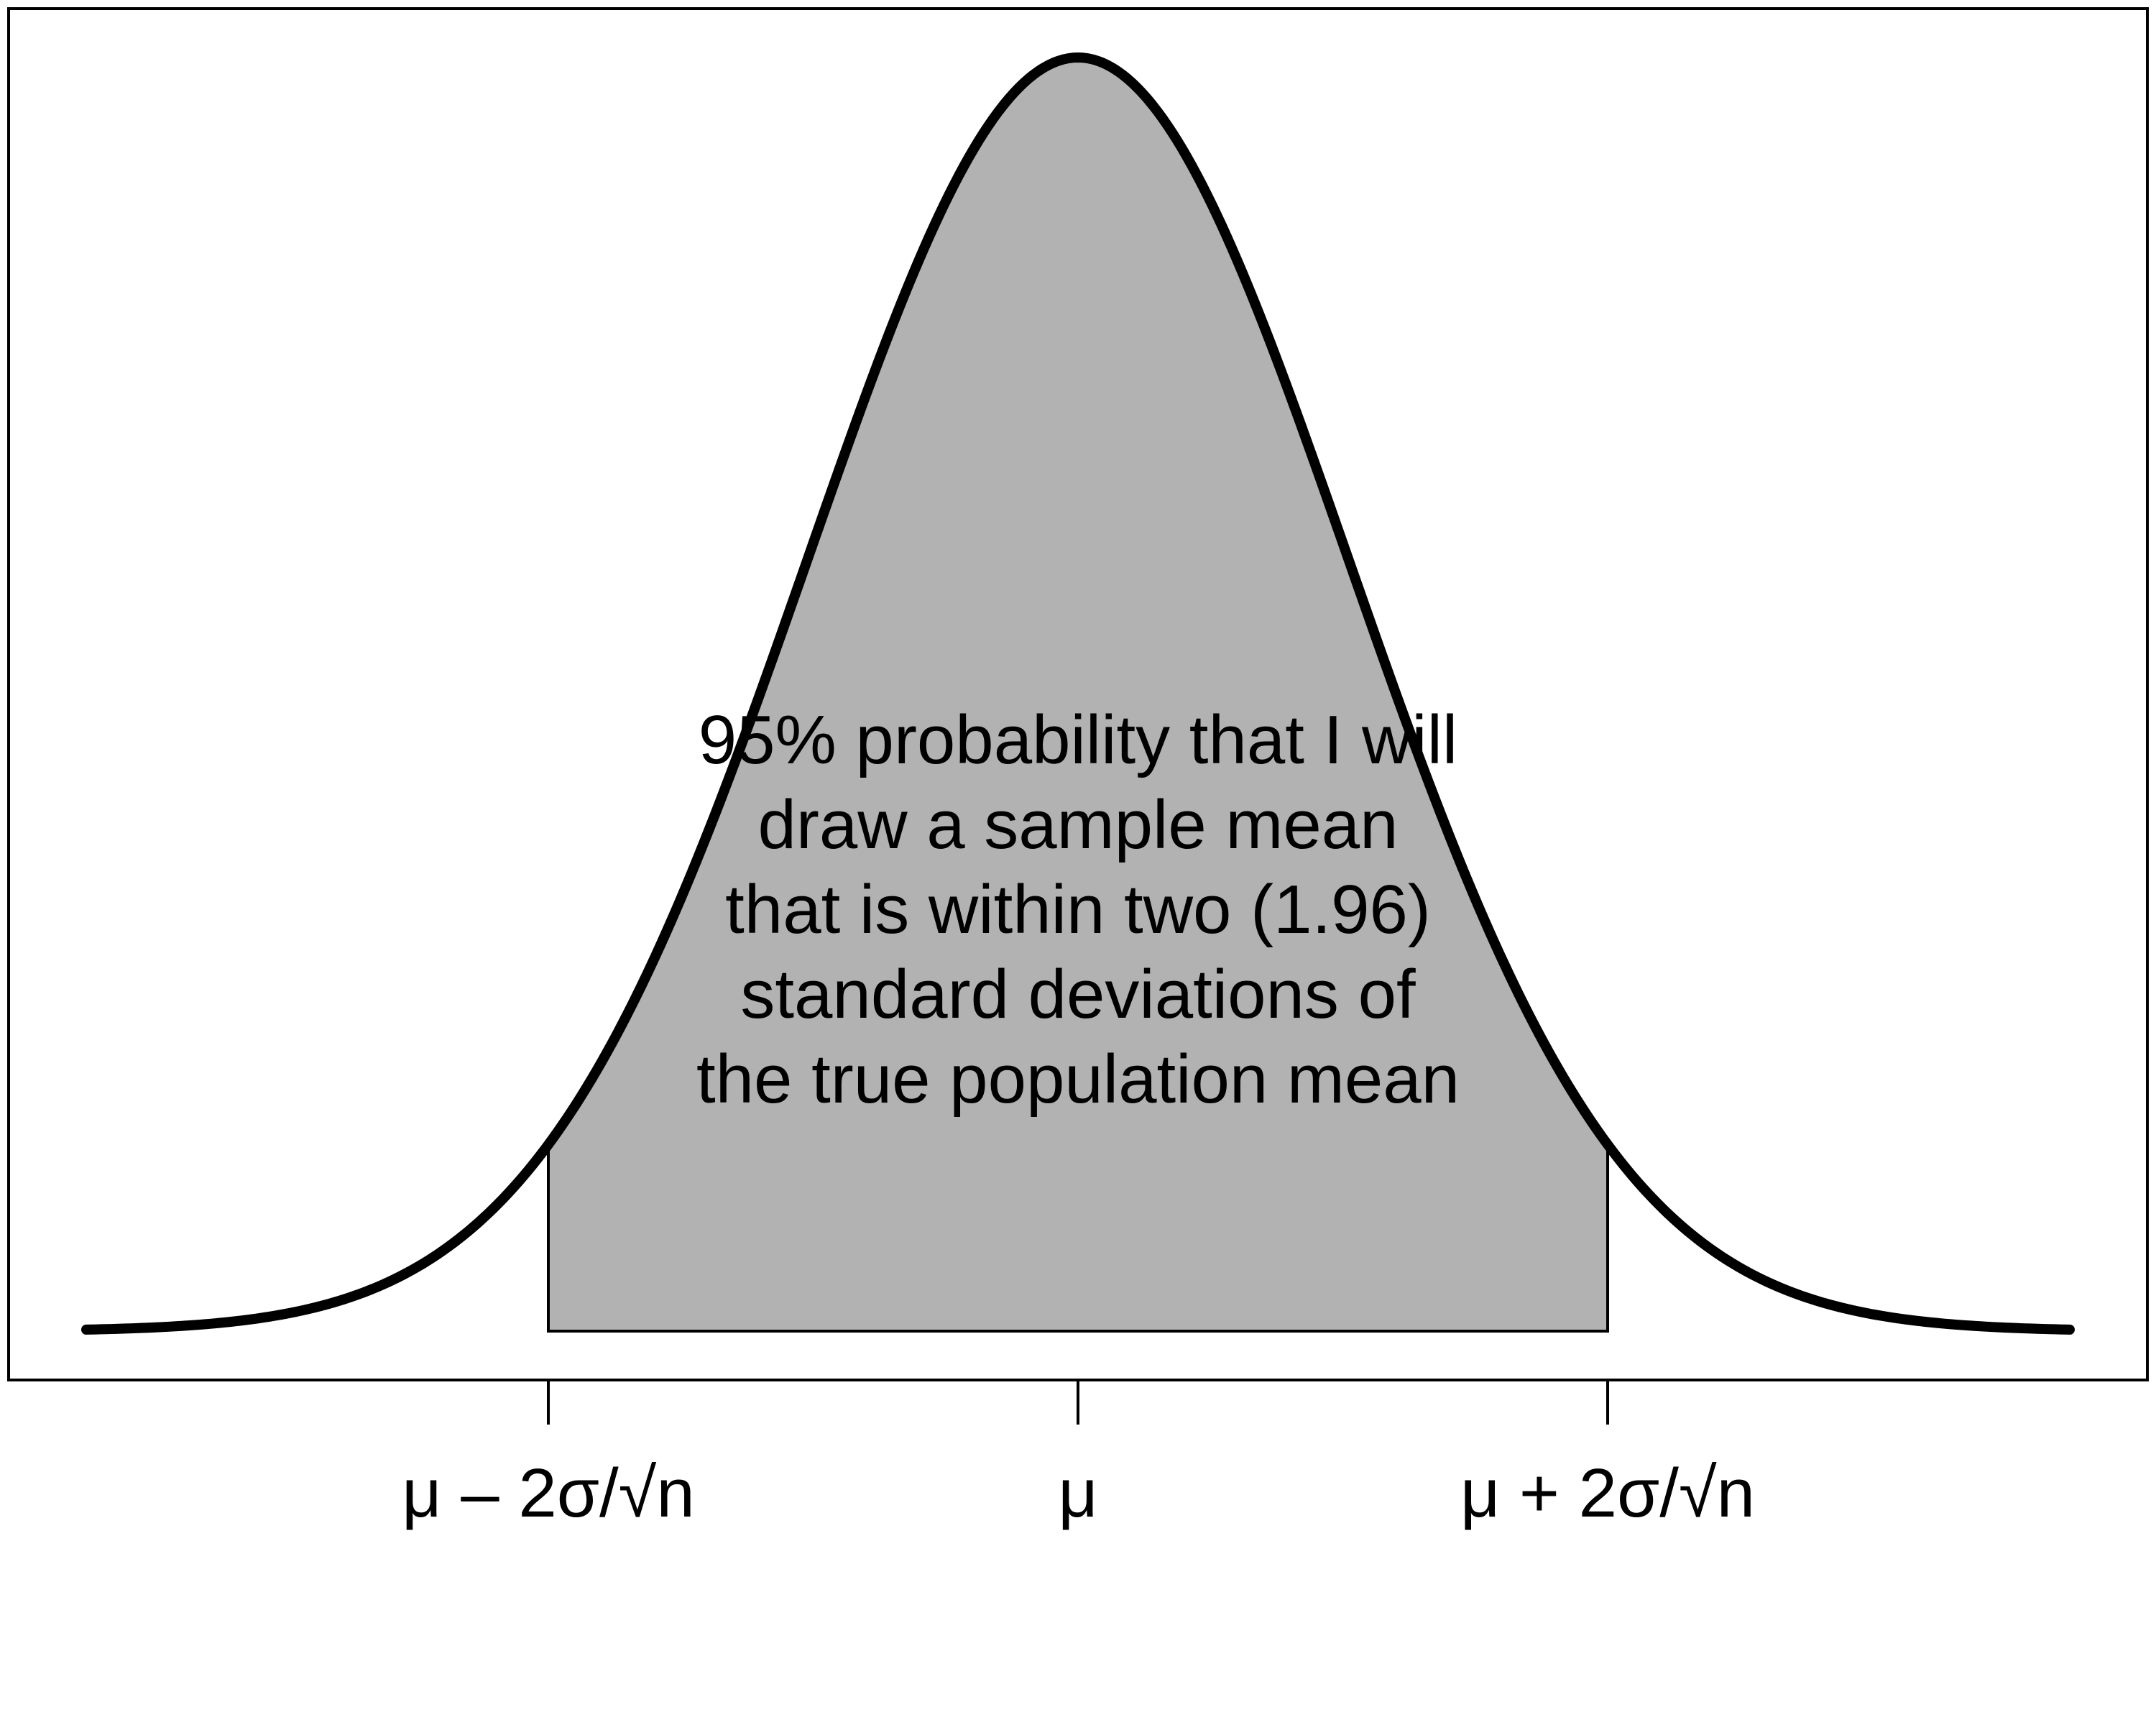 The image size is (2156, 1725). What do you see at coordinates (548, 1493) in the screenshot?
I see `x-tick-label-0: μ – 2σ/√n` at bounding box center [548, 1493].